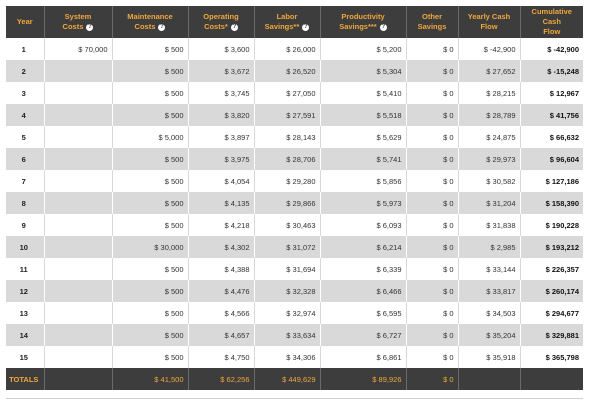 Image resolution: width=589 pixels, height=403 pixels. What do you see at coordinates (220, 93) in the screenshot?
I see `operating-costs-cell: $ 3,745` at bounding box center [220, 93].